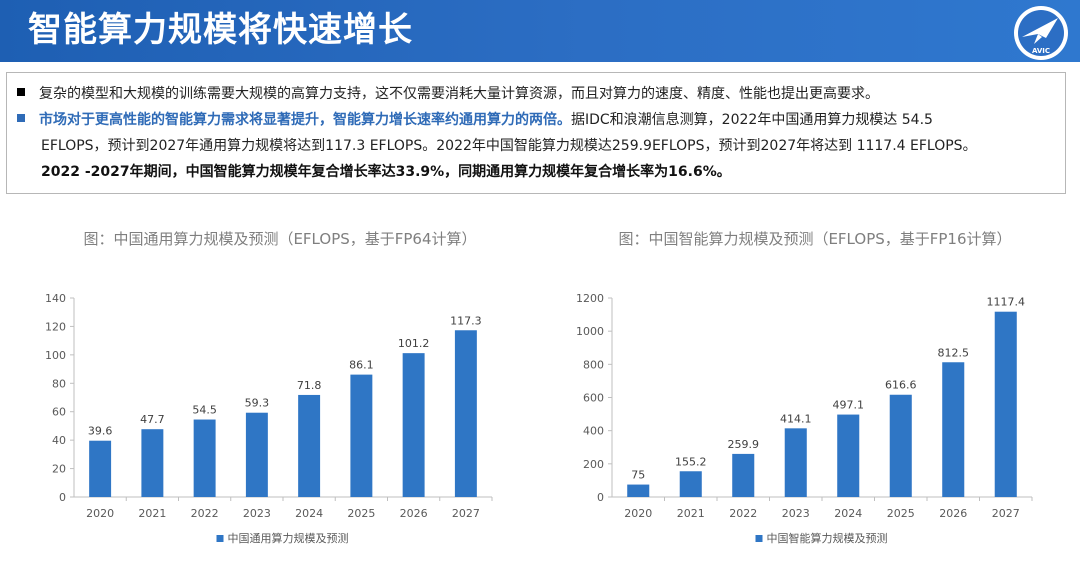 This screenshot has height=579, width=1080. Describe the element at coordinates (1041, 51) in the screenshot. I see `logo-text: AVIC` at that location.